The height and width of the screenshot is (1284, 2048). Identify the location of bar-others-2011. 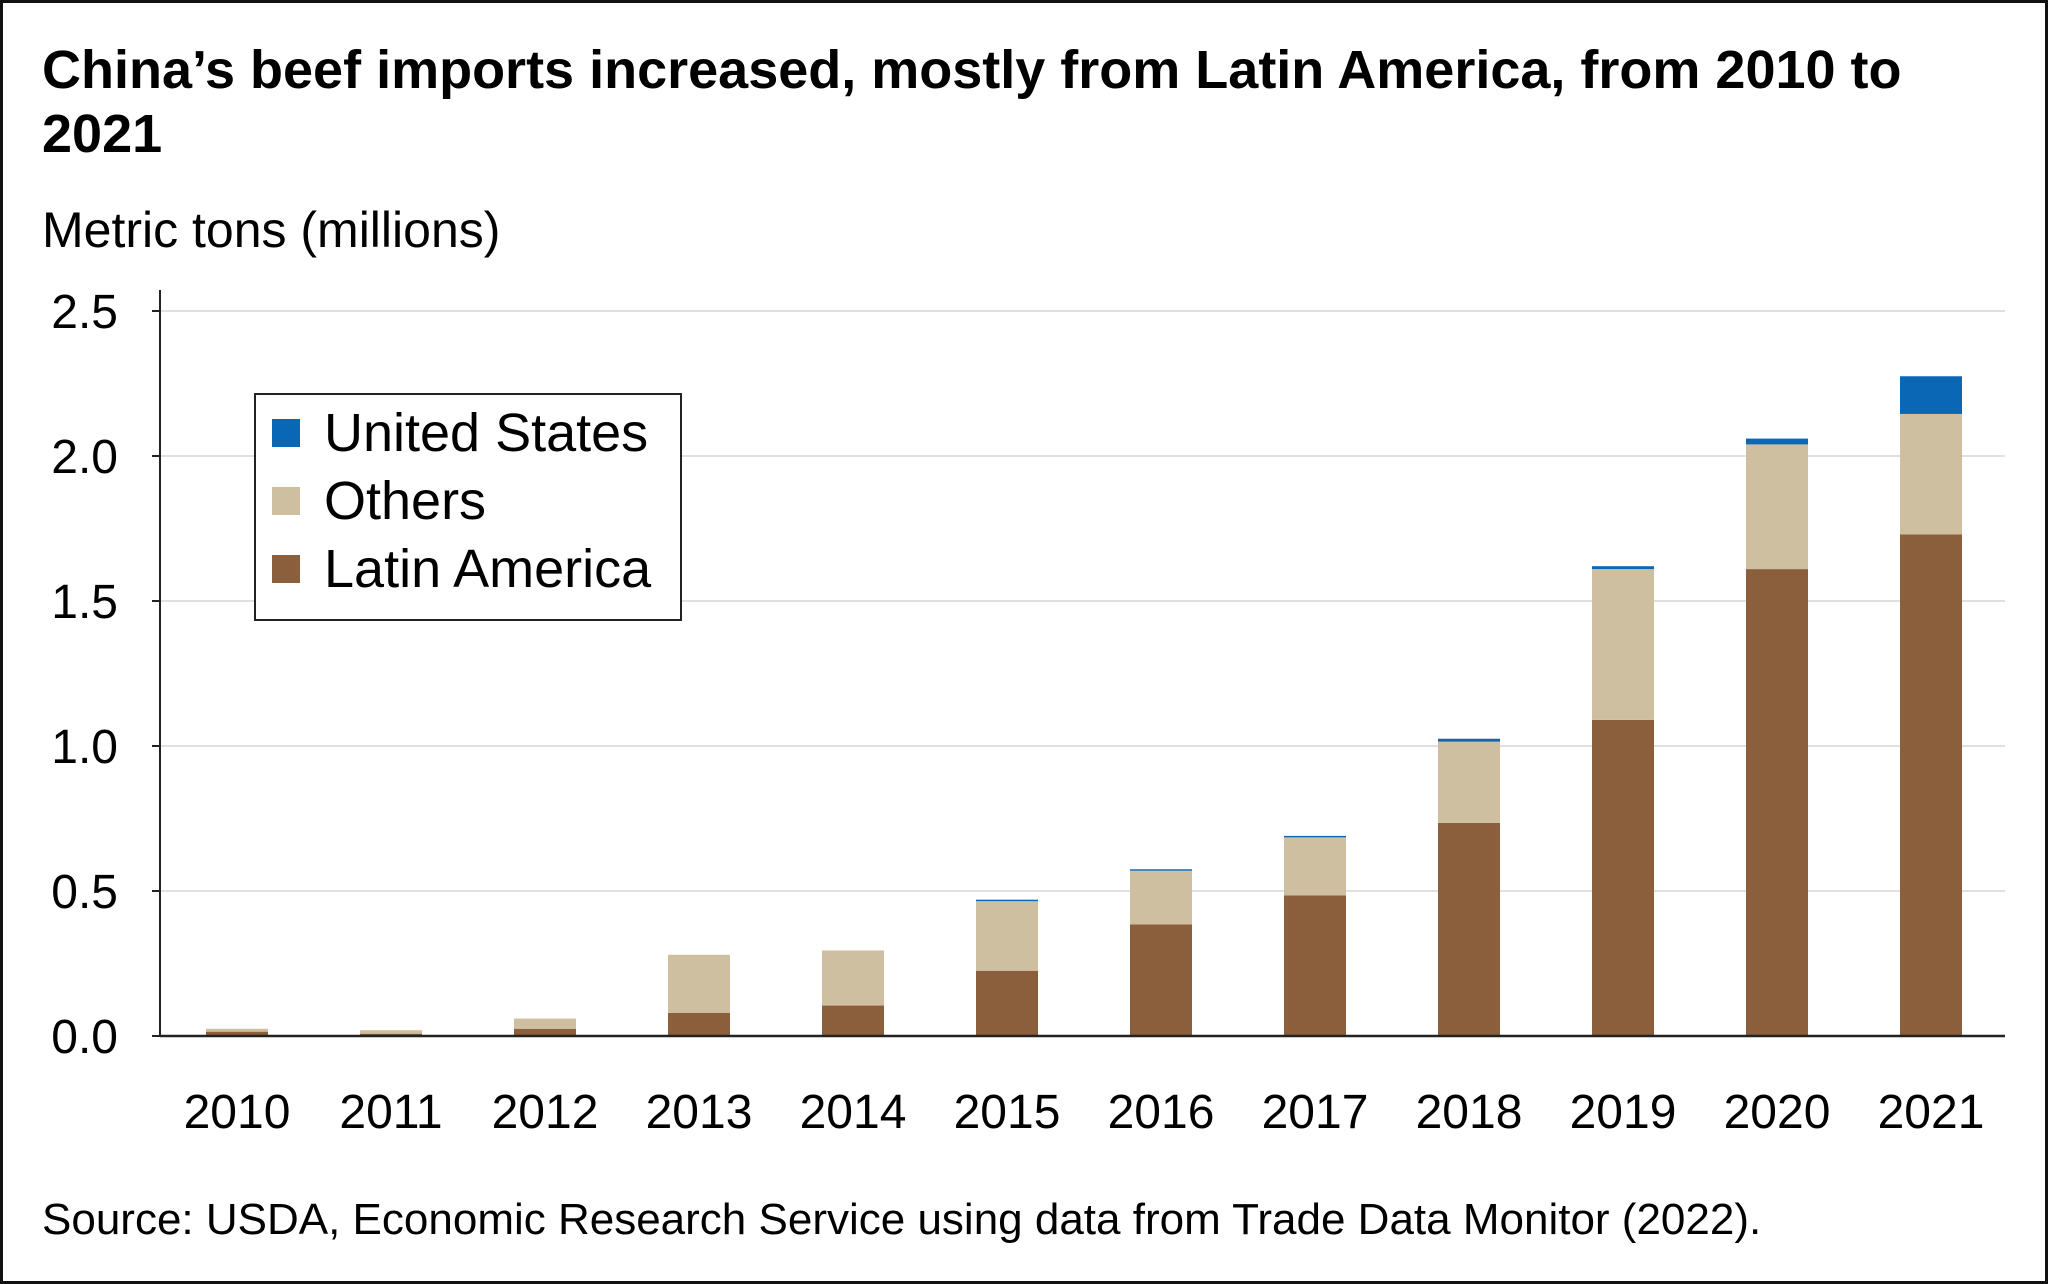
(391, 1032).